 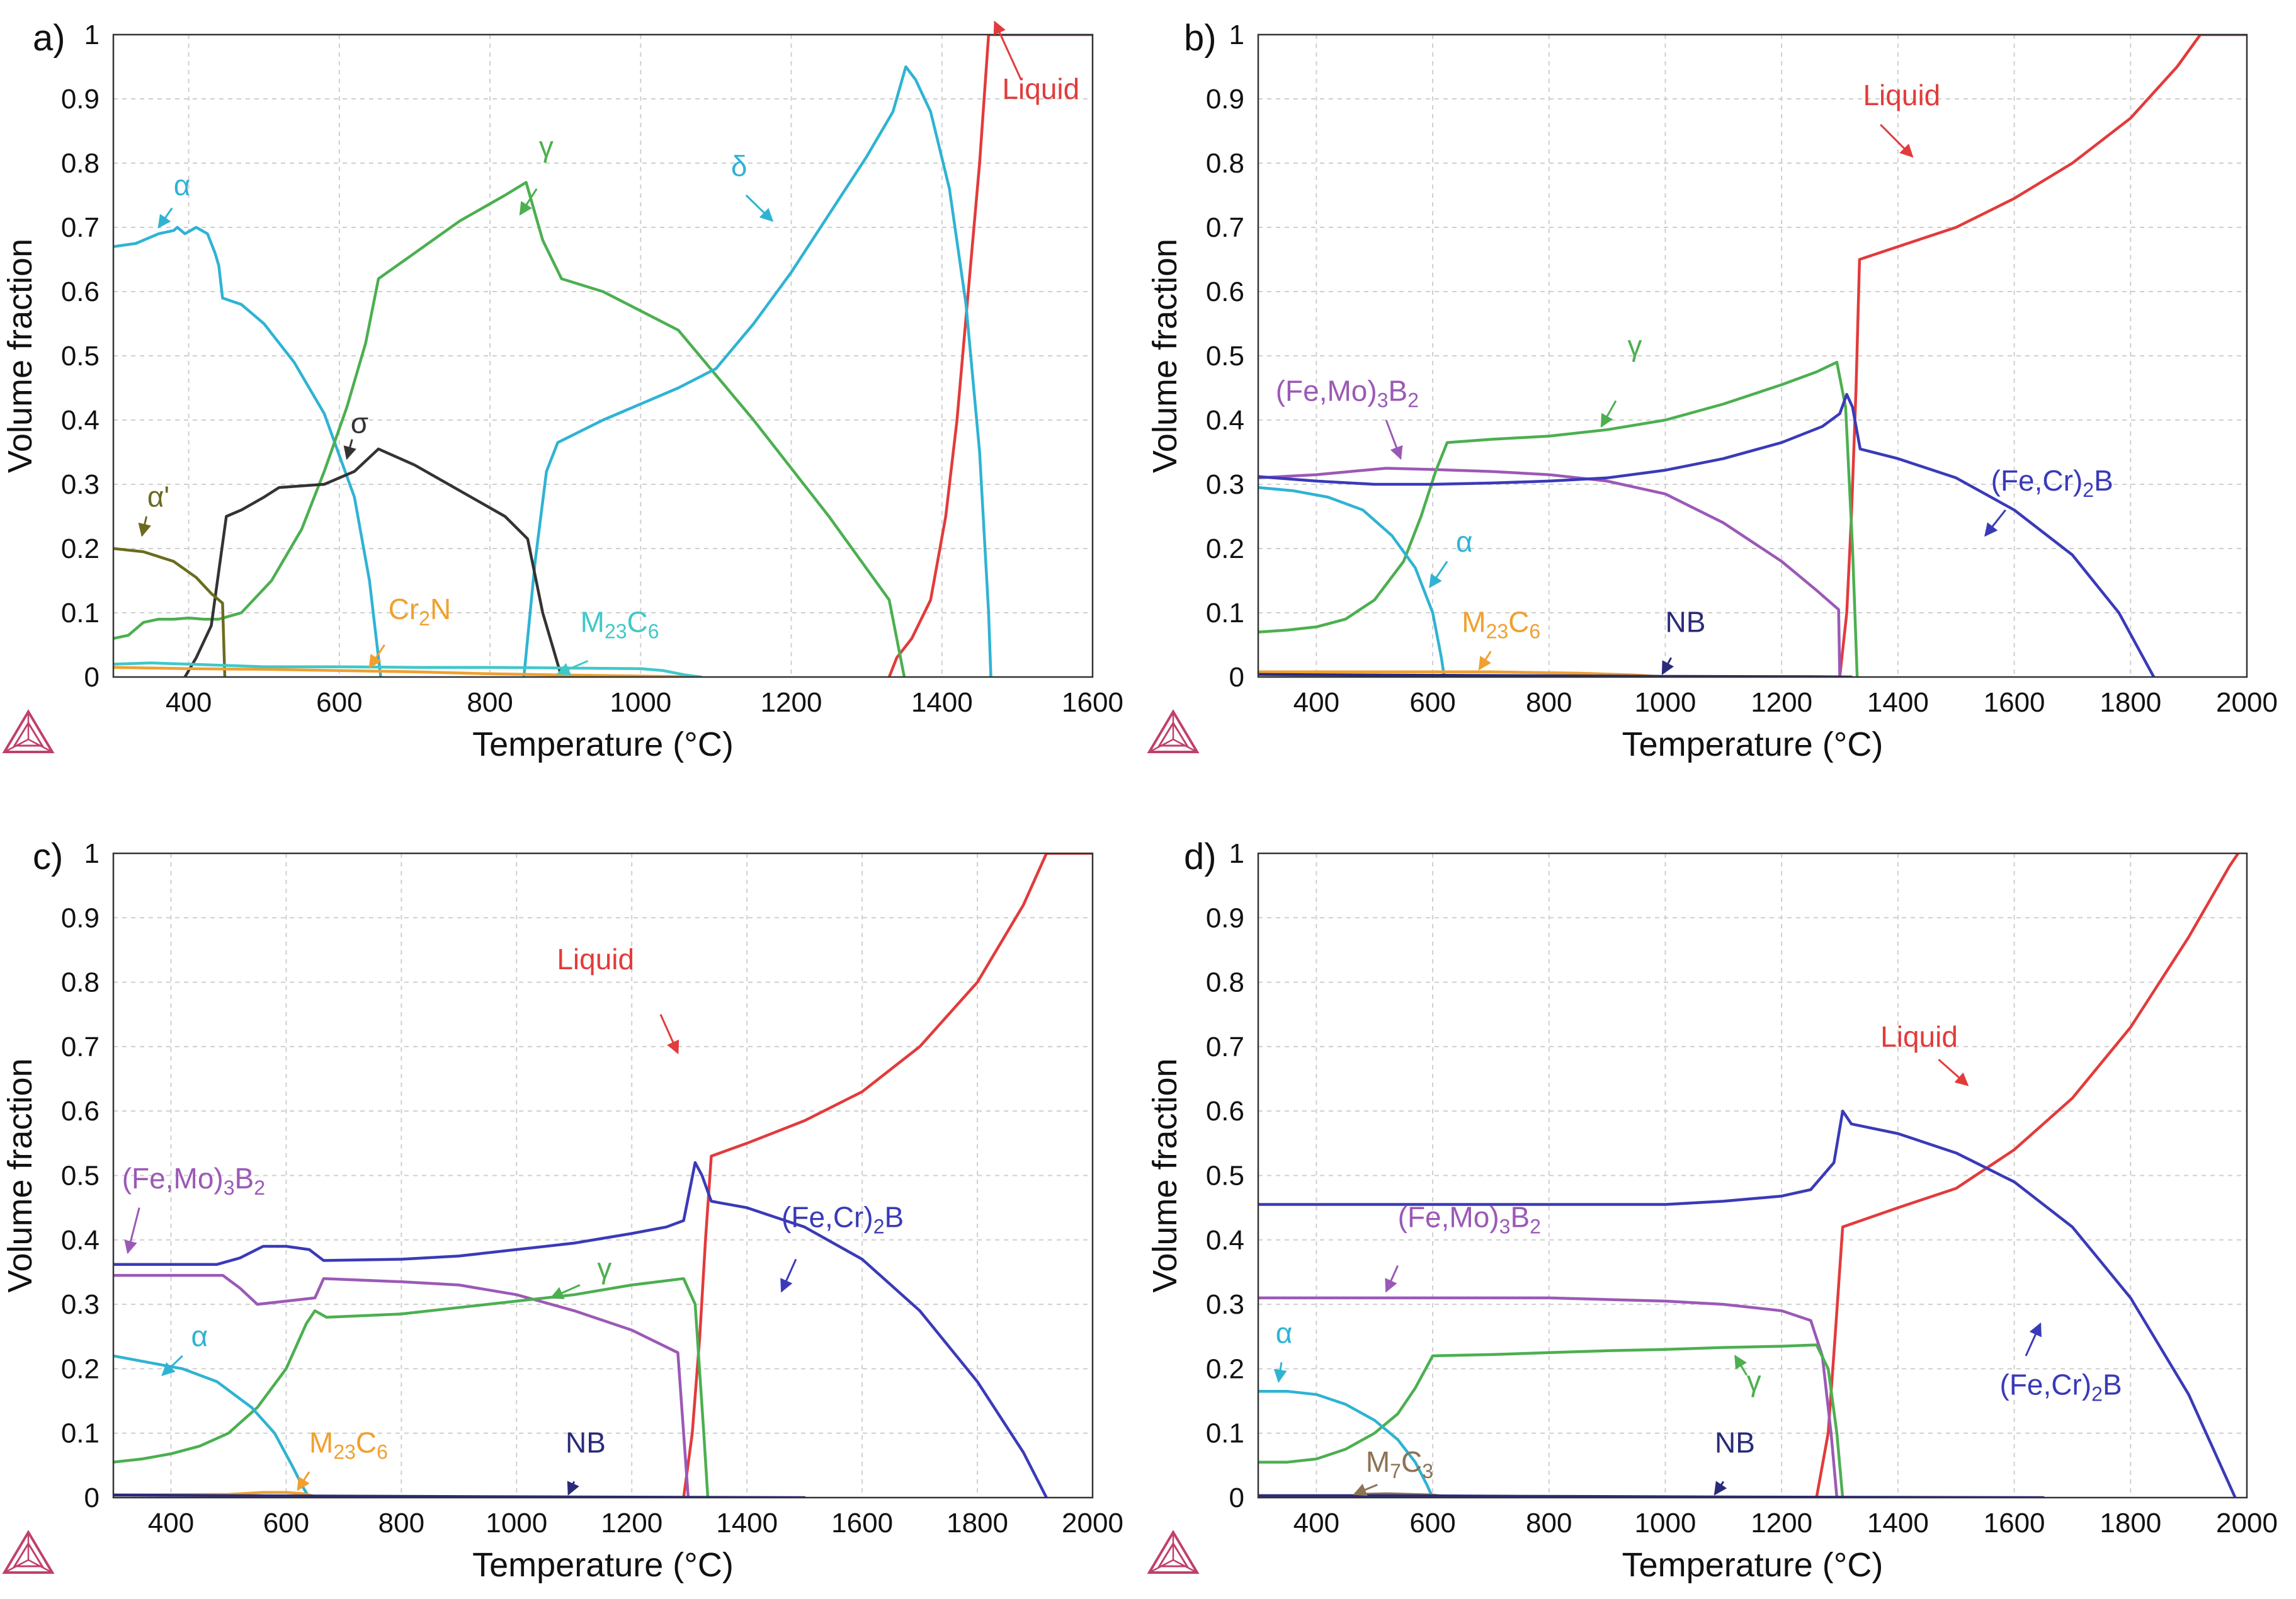 I want to click on y-tick-label: 1, so click(x=92, y=35).